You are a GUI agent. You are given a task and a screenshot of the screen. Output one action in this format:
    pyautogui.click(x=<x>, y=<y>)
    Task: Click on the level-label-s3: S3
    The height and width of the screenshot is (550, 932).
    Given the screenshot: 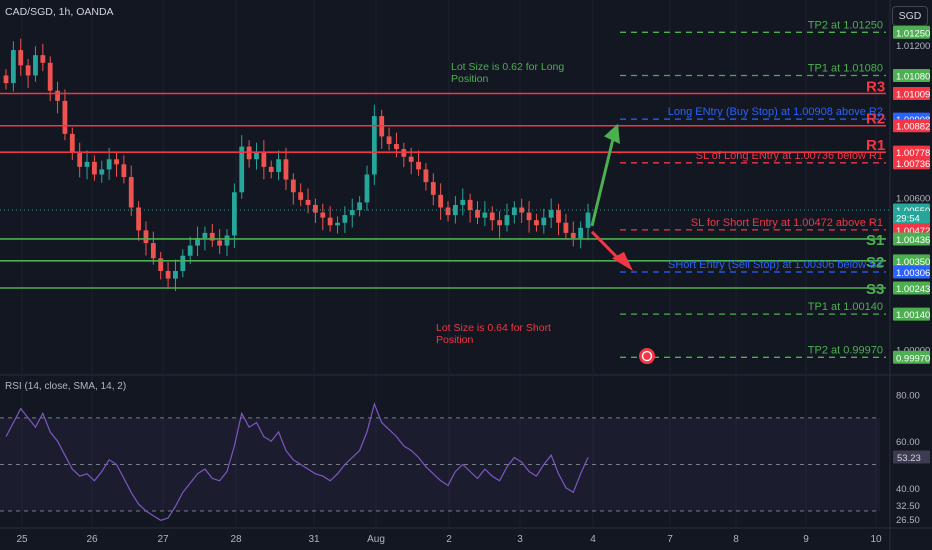 What is the action you would take?
    pyautogui.click(x=875, y=289)
    